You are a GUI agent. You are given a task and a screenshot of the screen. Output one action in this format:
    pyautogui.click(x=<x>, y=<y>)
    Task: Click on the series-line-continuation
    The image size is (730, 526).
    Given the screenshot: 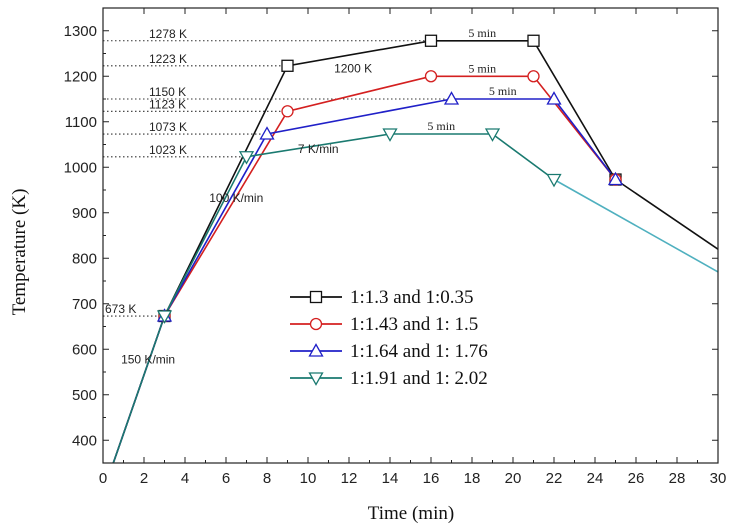 What is the action you would take?
    pyautogui.click(x=636, y=225)
    